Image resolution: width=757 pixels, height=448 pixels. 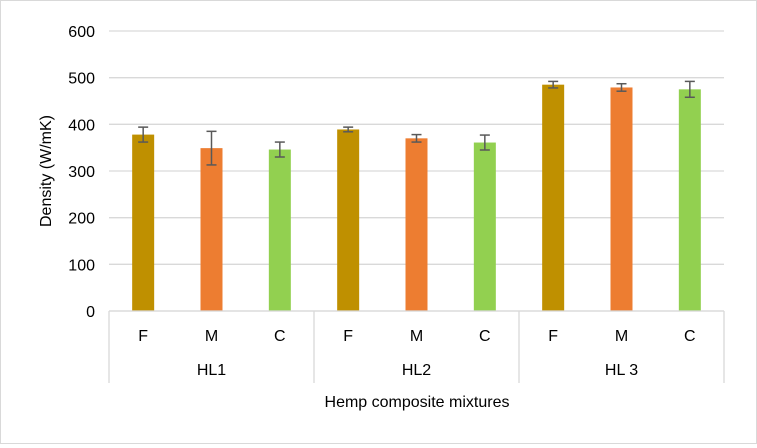 I want to click on y-tick-label: 0, so click(x=90, y=312).